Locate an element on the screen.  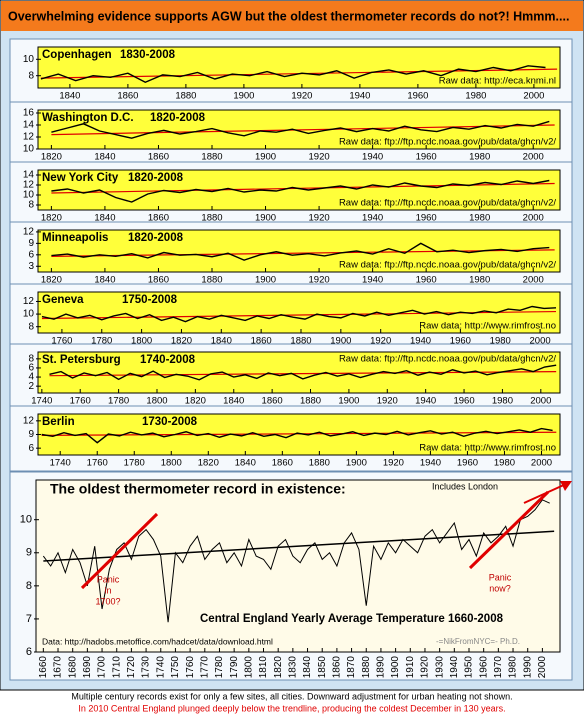
x-tick-label: 1970 is located at coordinates (498, 667).